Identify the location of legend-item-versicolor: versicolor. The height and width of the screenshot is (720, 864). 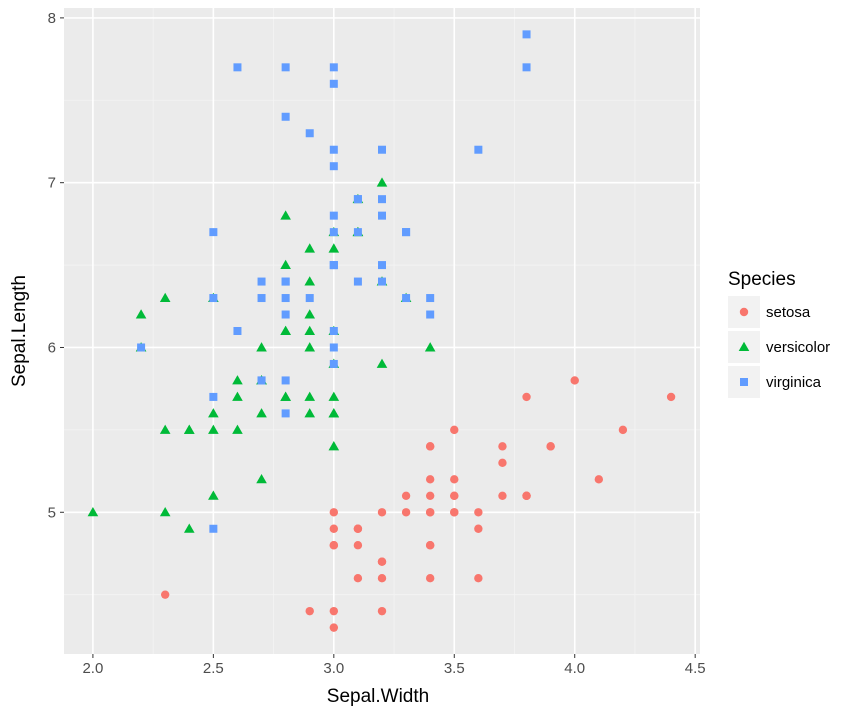
(779, 347).